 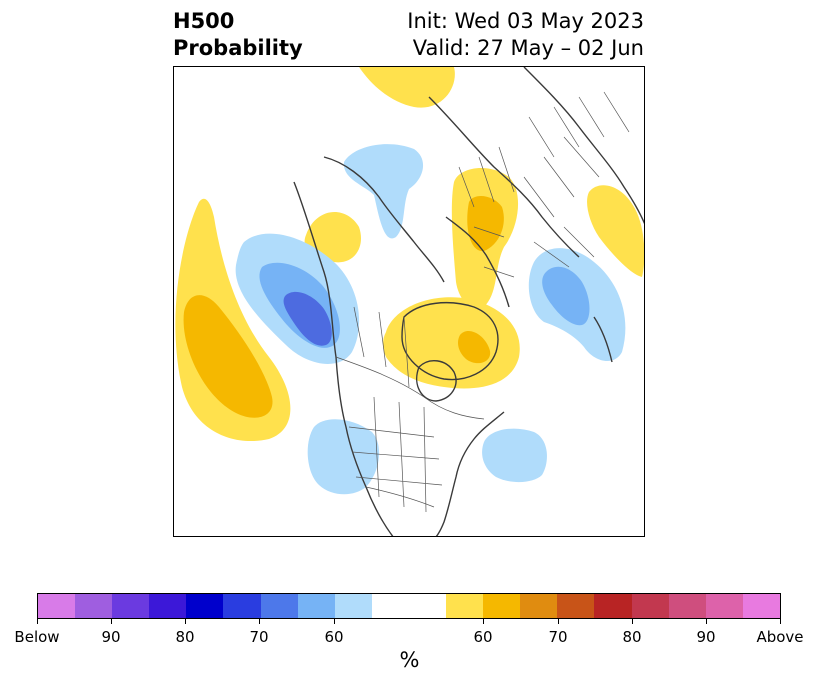 I want to click on us-canada-border, so click(x=410, y=388).